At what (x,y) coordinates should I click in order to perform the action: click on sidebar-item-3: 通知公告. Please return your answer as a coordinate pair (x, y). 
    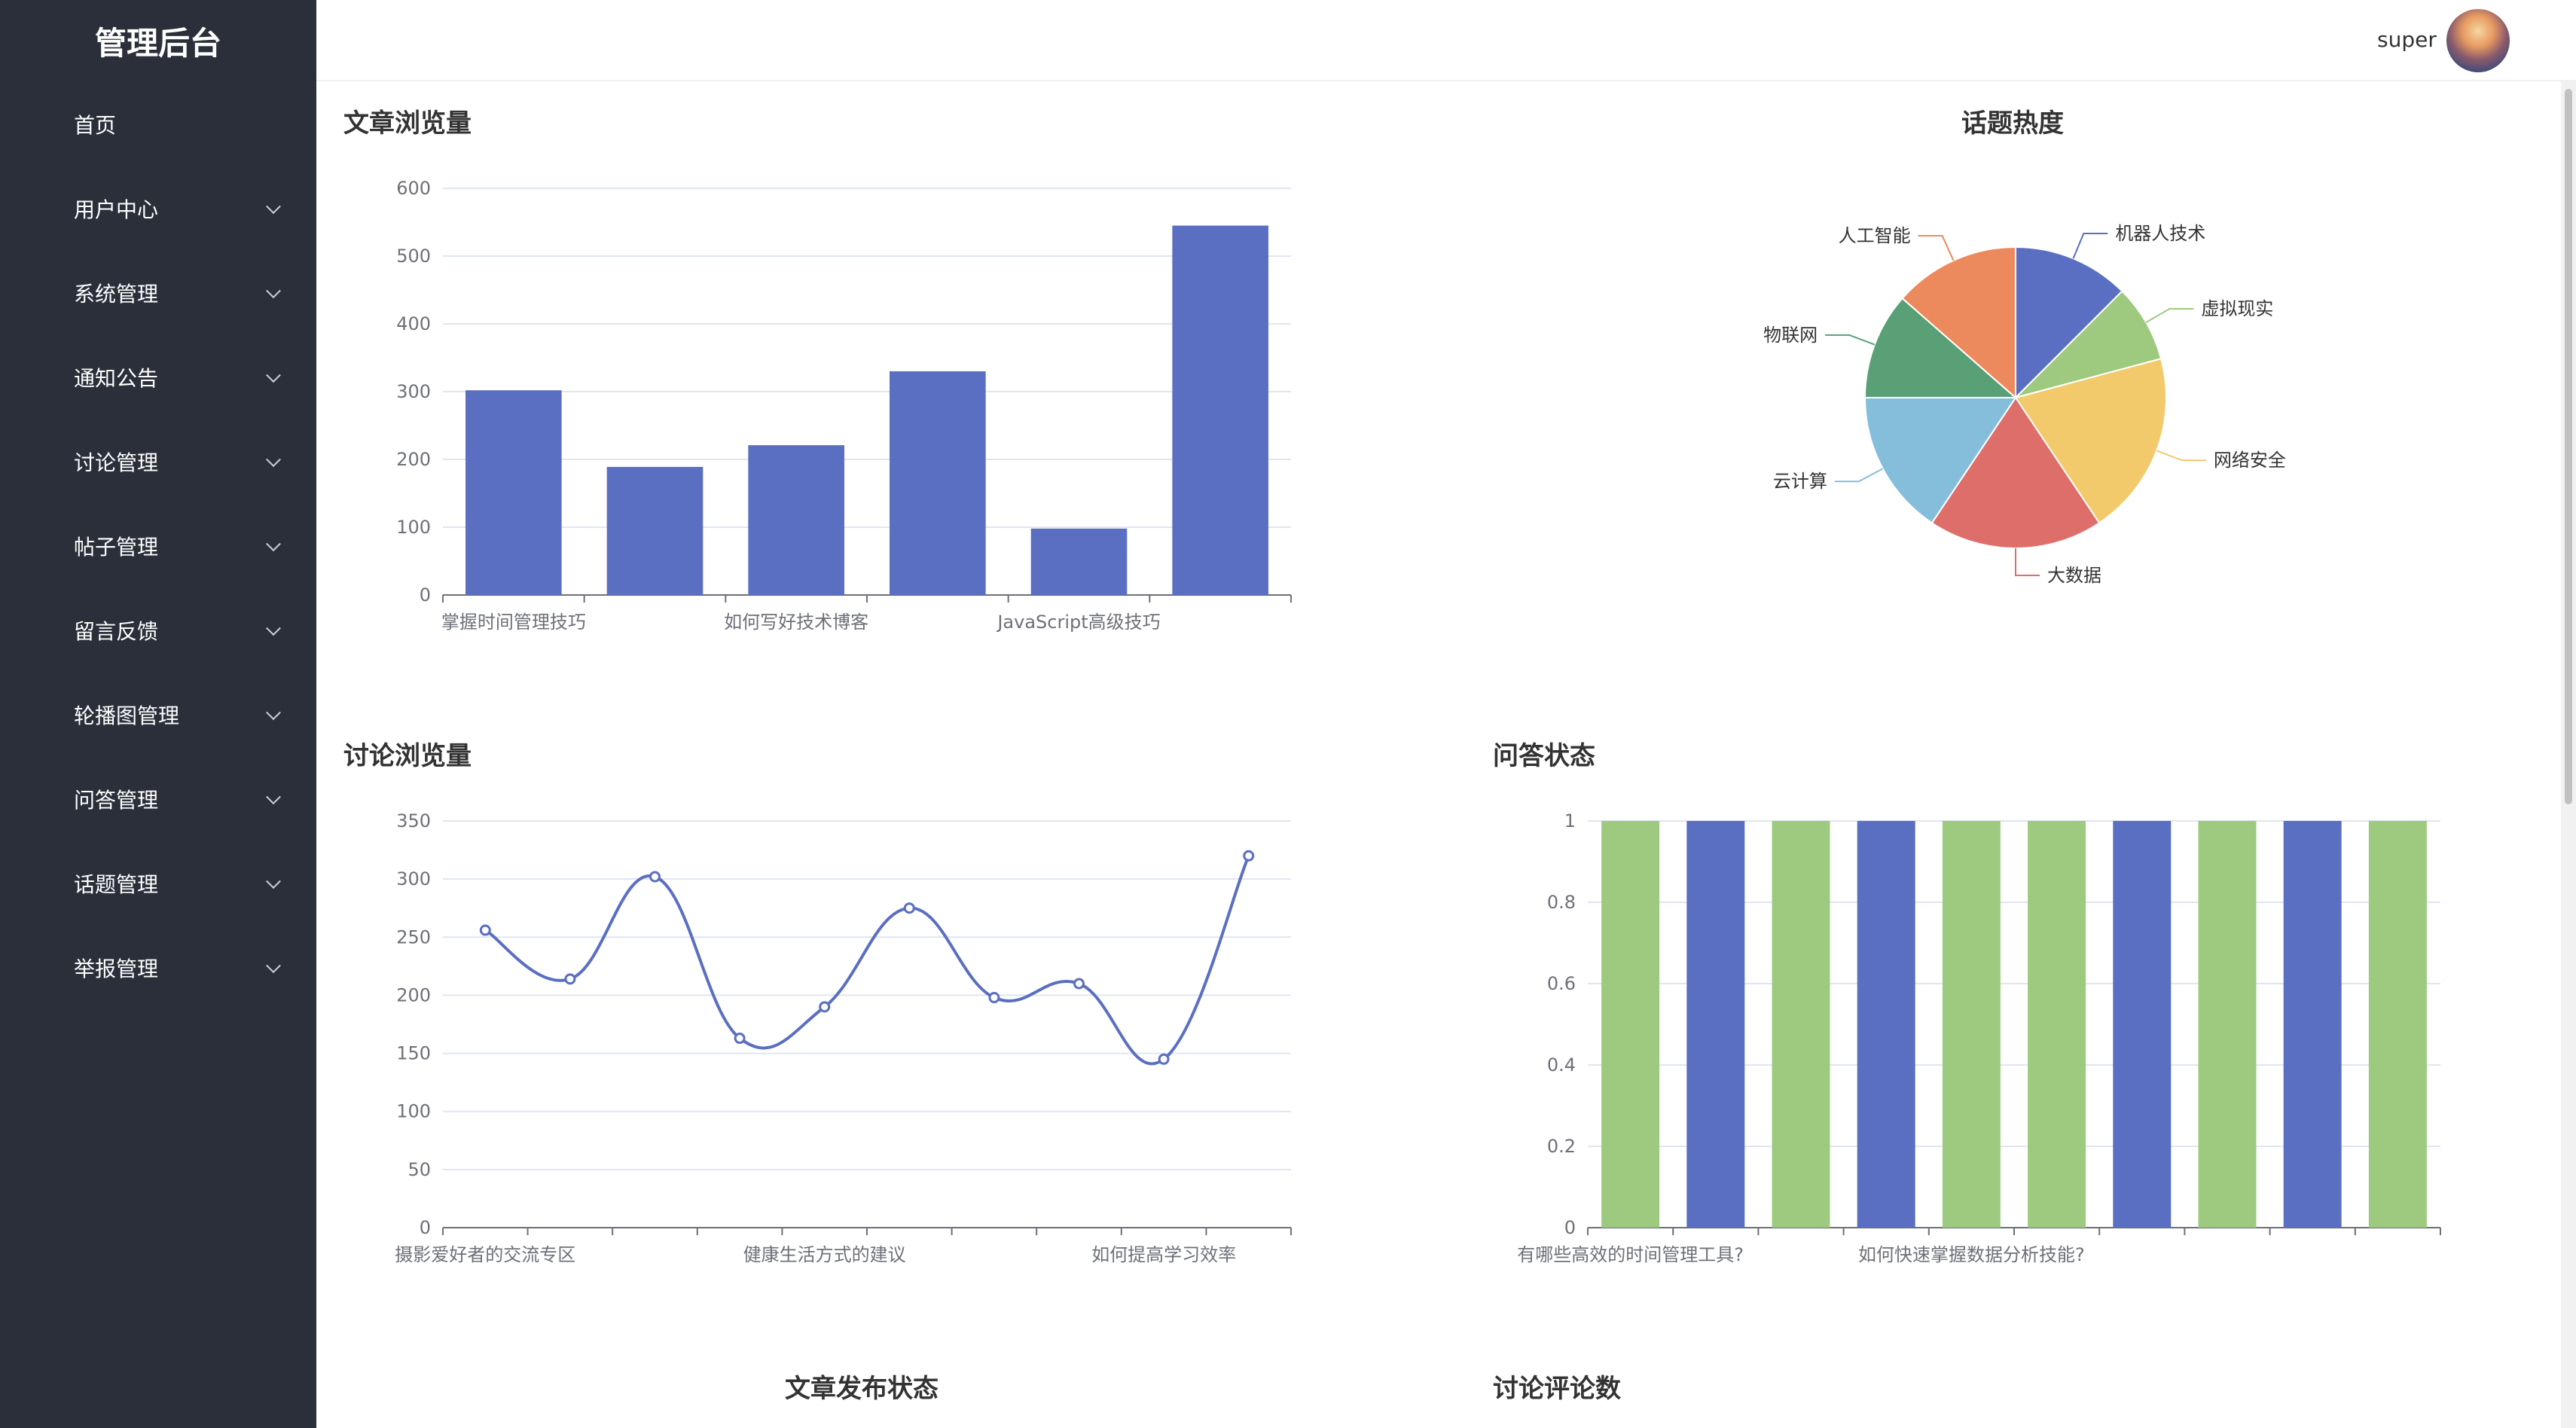
    Looking at the image, I should click on (158, 377).